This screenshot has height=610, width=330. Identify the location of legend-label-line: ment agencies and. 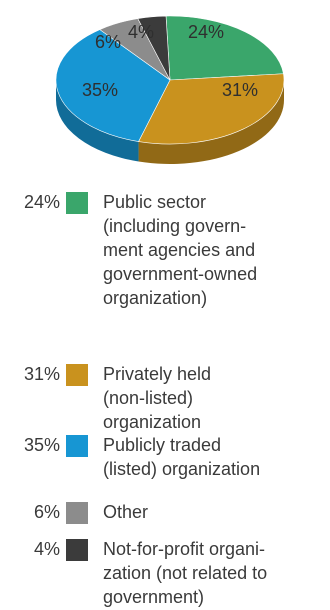
(179, 250).